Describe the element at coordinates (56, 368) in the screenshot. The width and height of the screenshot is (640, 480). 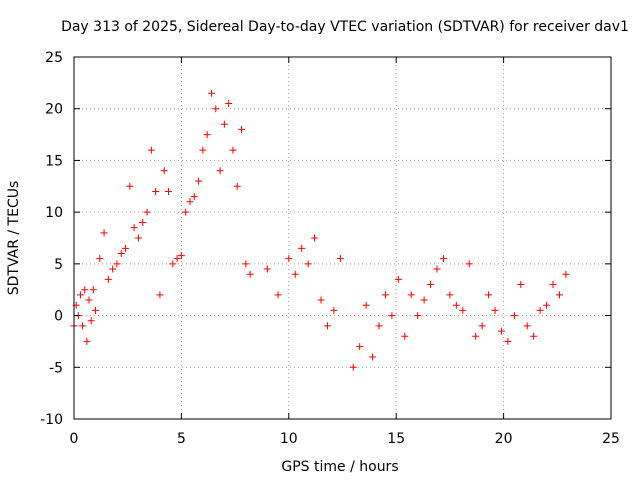
I see `y-tick-label: -5` at that location.